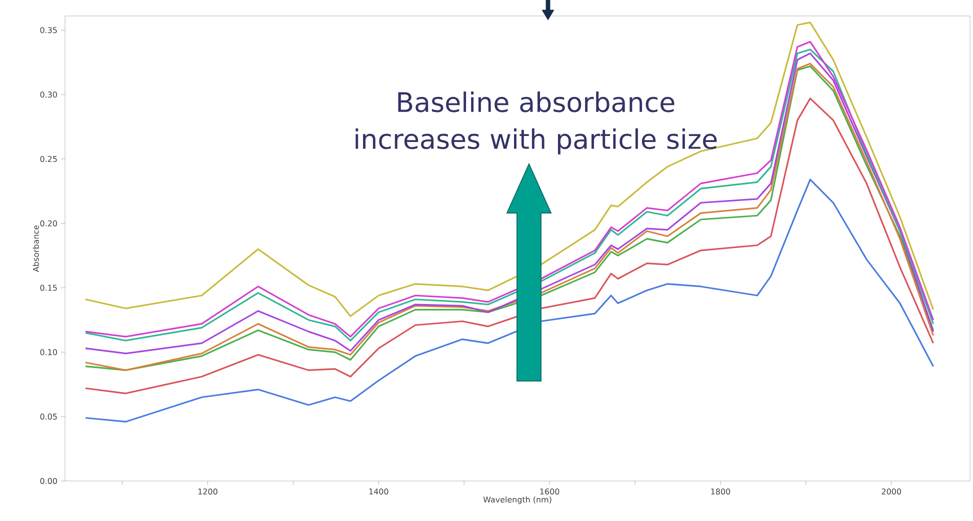  Describe the element at coordinates (536, 122) in the screenshot. I see `annotation: Baseline absorbance increases with particle size` at that location.